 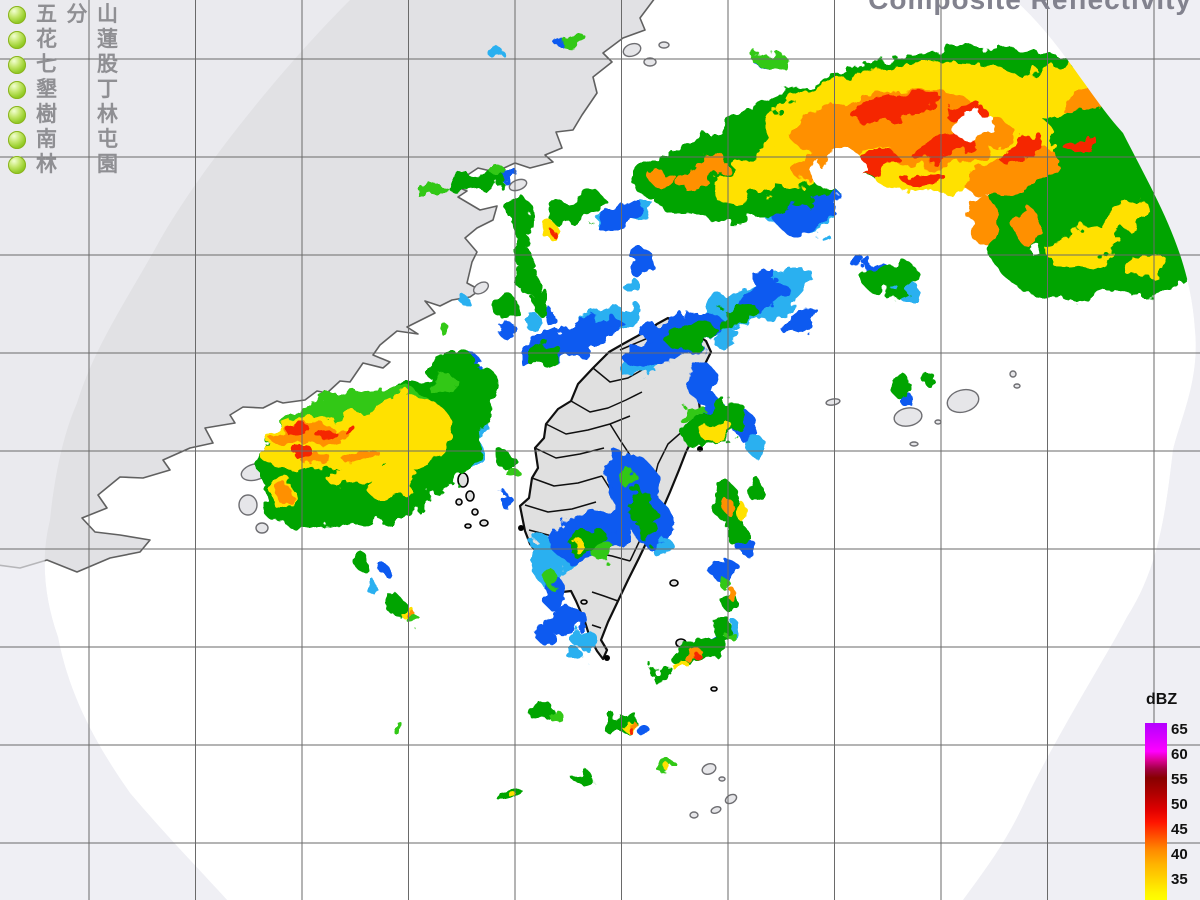 I want to click on station-name: 花蓮, so click(x=77, y=39).